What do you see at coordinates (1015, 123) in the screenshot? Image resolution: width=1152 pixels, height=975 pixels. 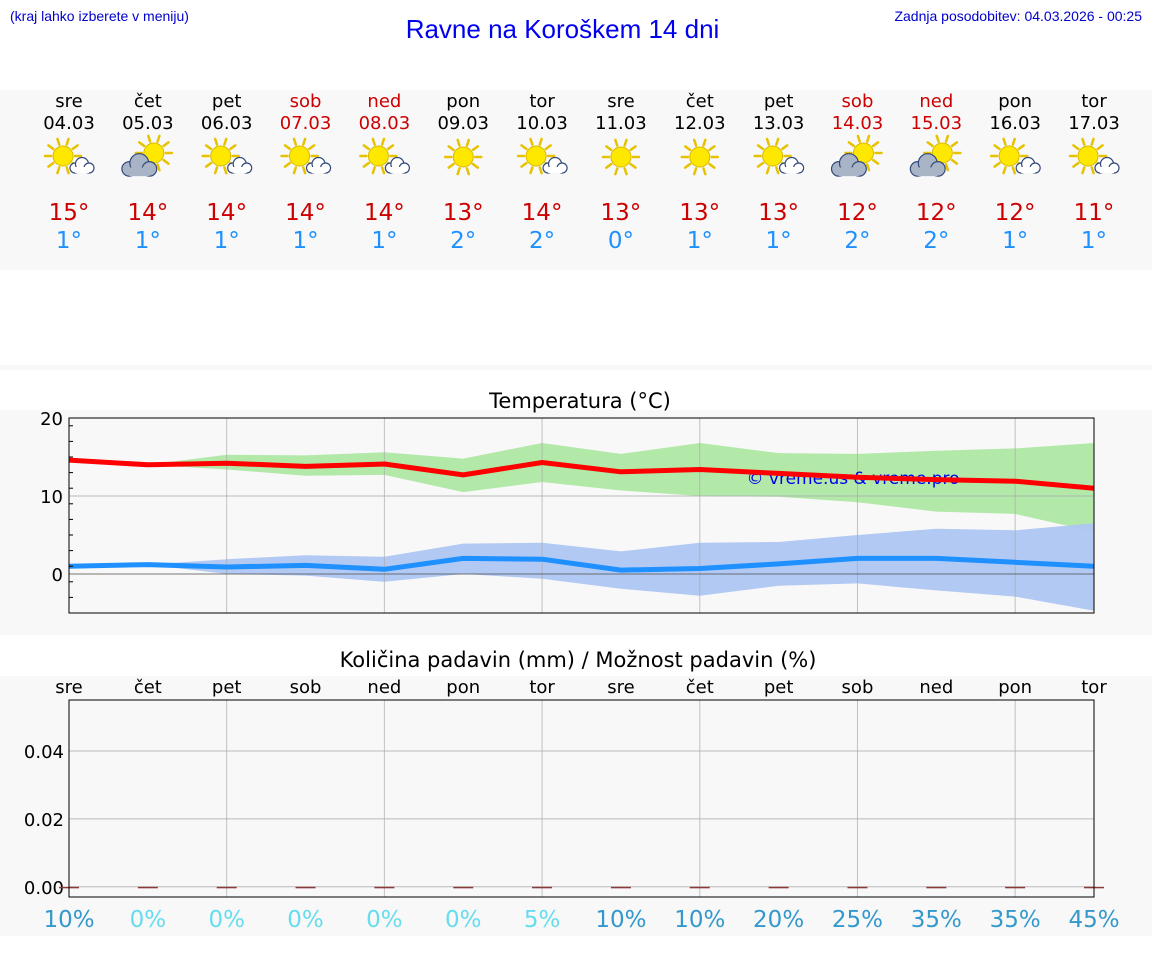 I see `day-date: 16.03` at bounding box center [1015, 123].